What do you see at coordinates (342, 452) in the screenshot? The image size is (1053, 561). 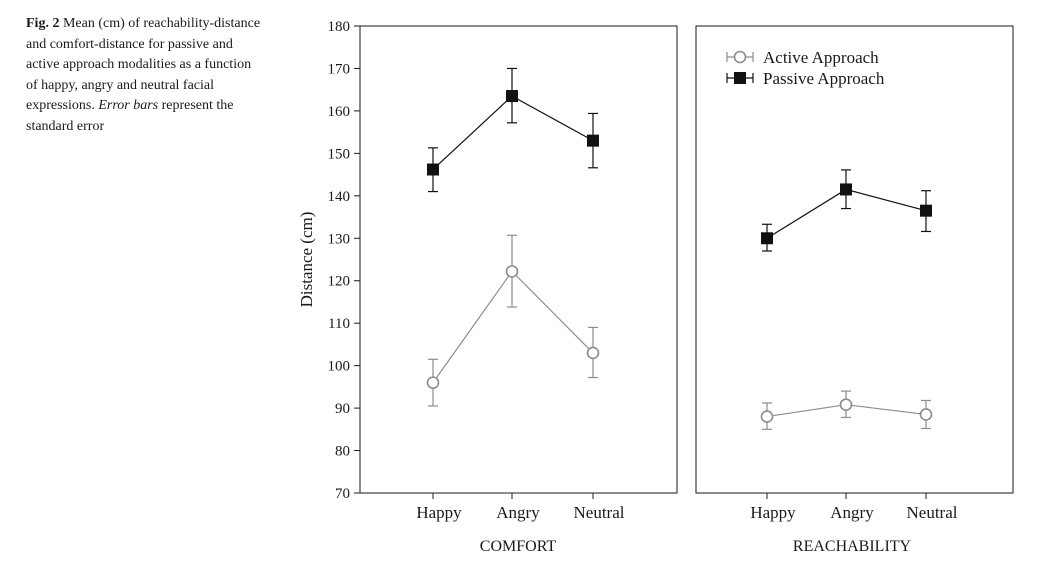 I see `y-tick-label: 80` at bounding box center [342, 452].